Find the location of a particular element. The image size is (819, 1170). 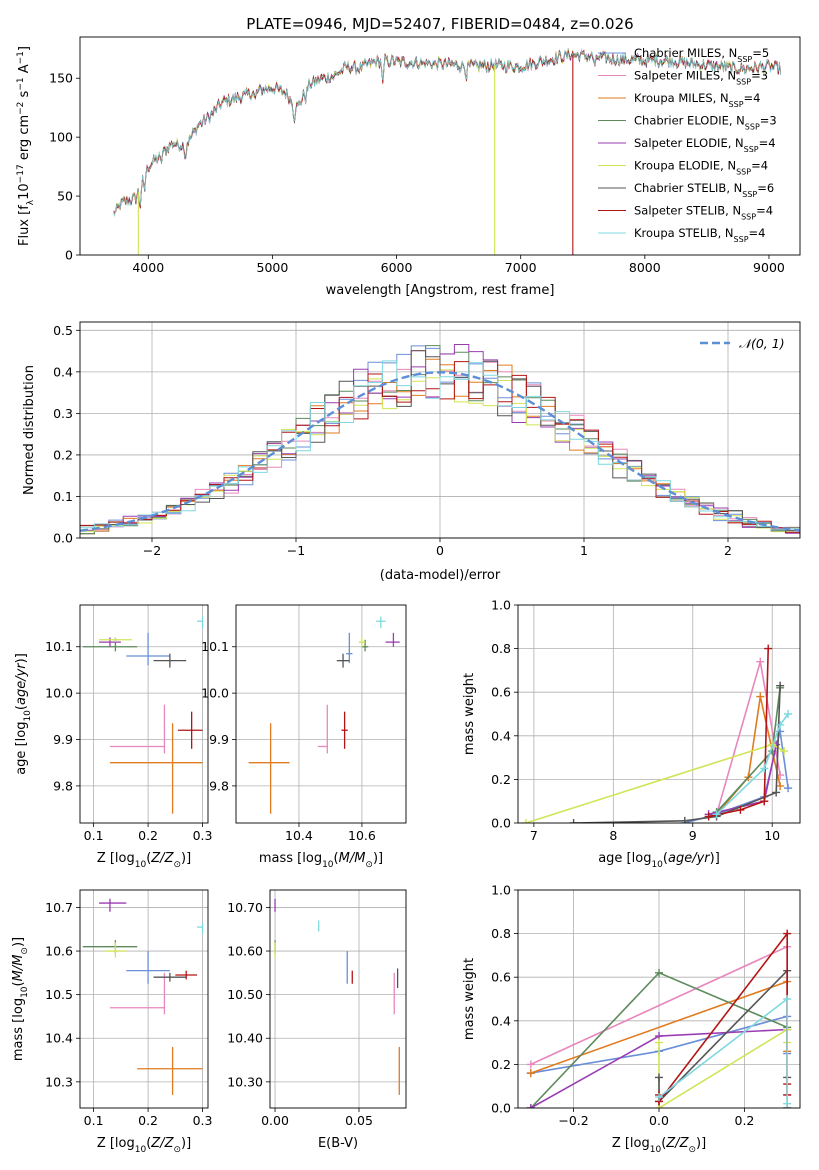

histogram-kroupa_stelib is located at coordinates (440, 447).